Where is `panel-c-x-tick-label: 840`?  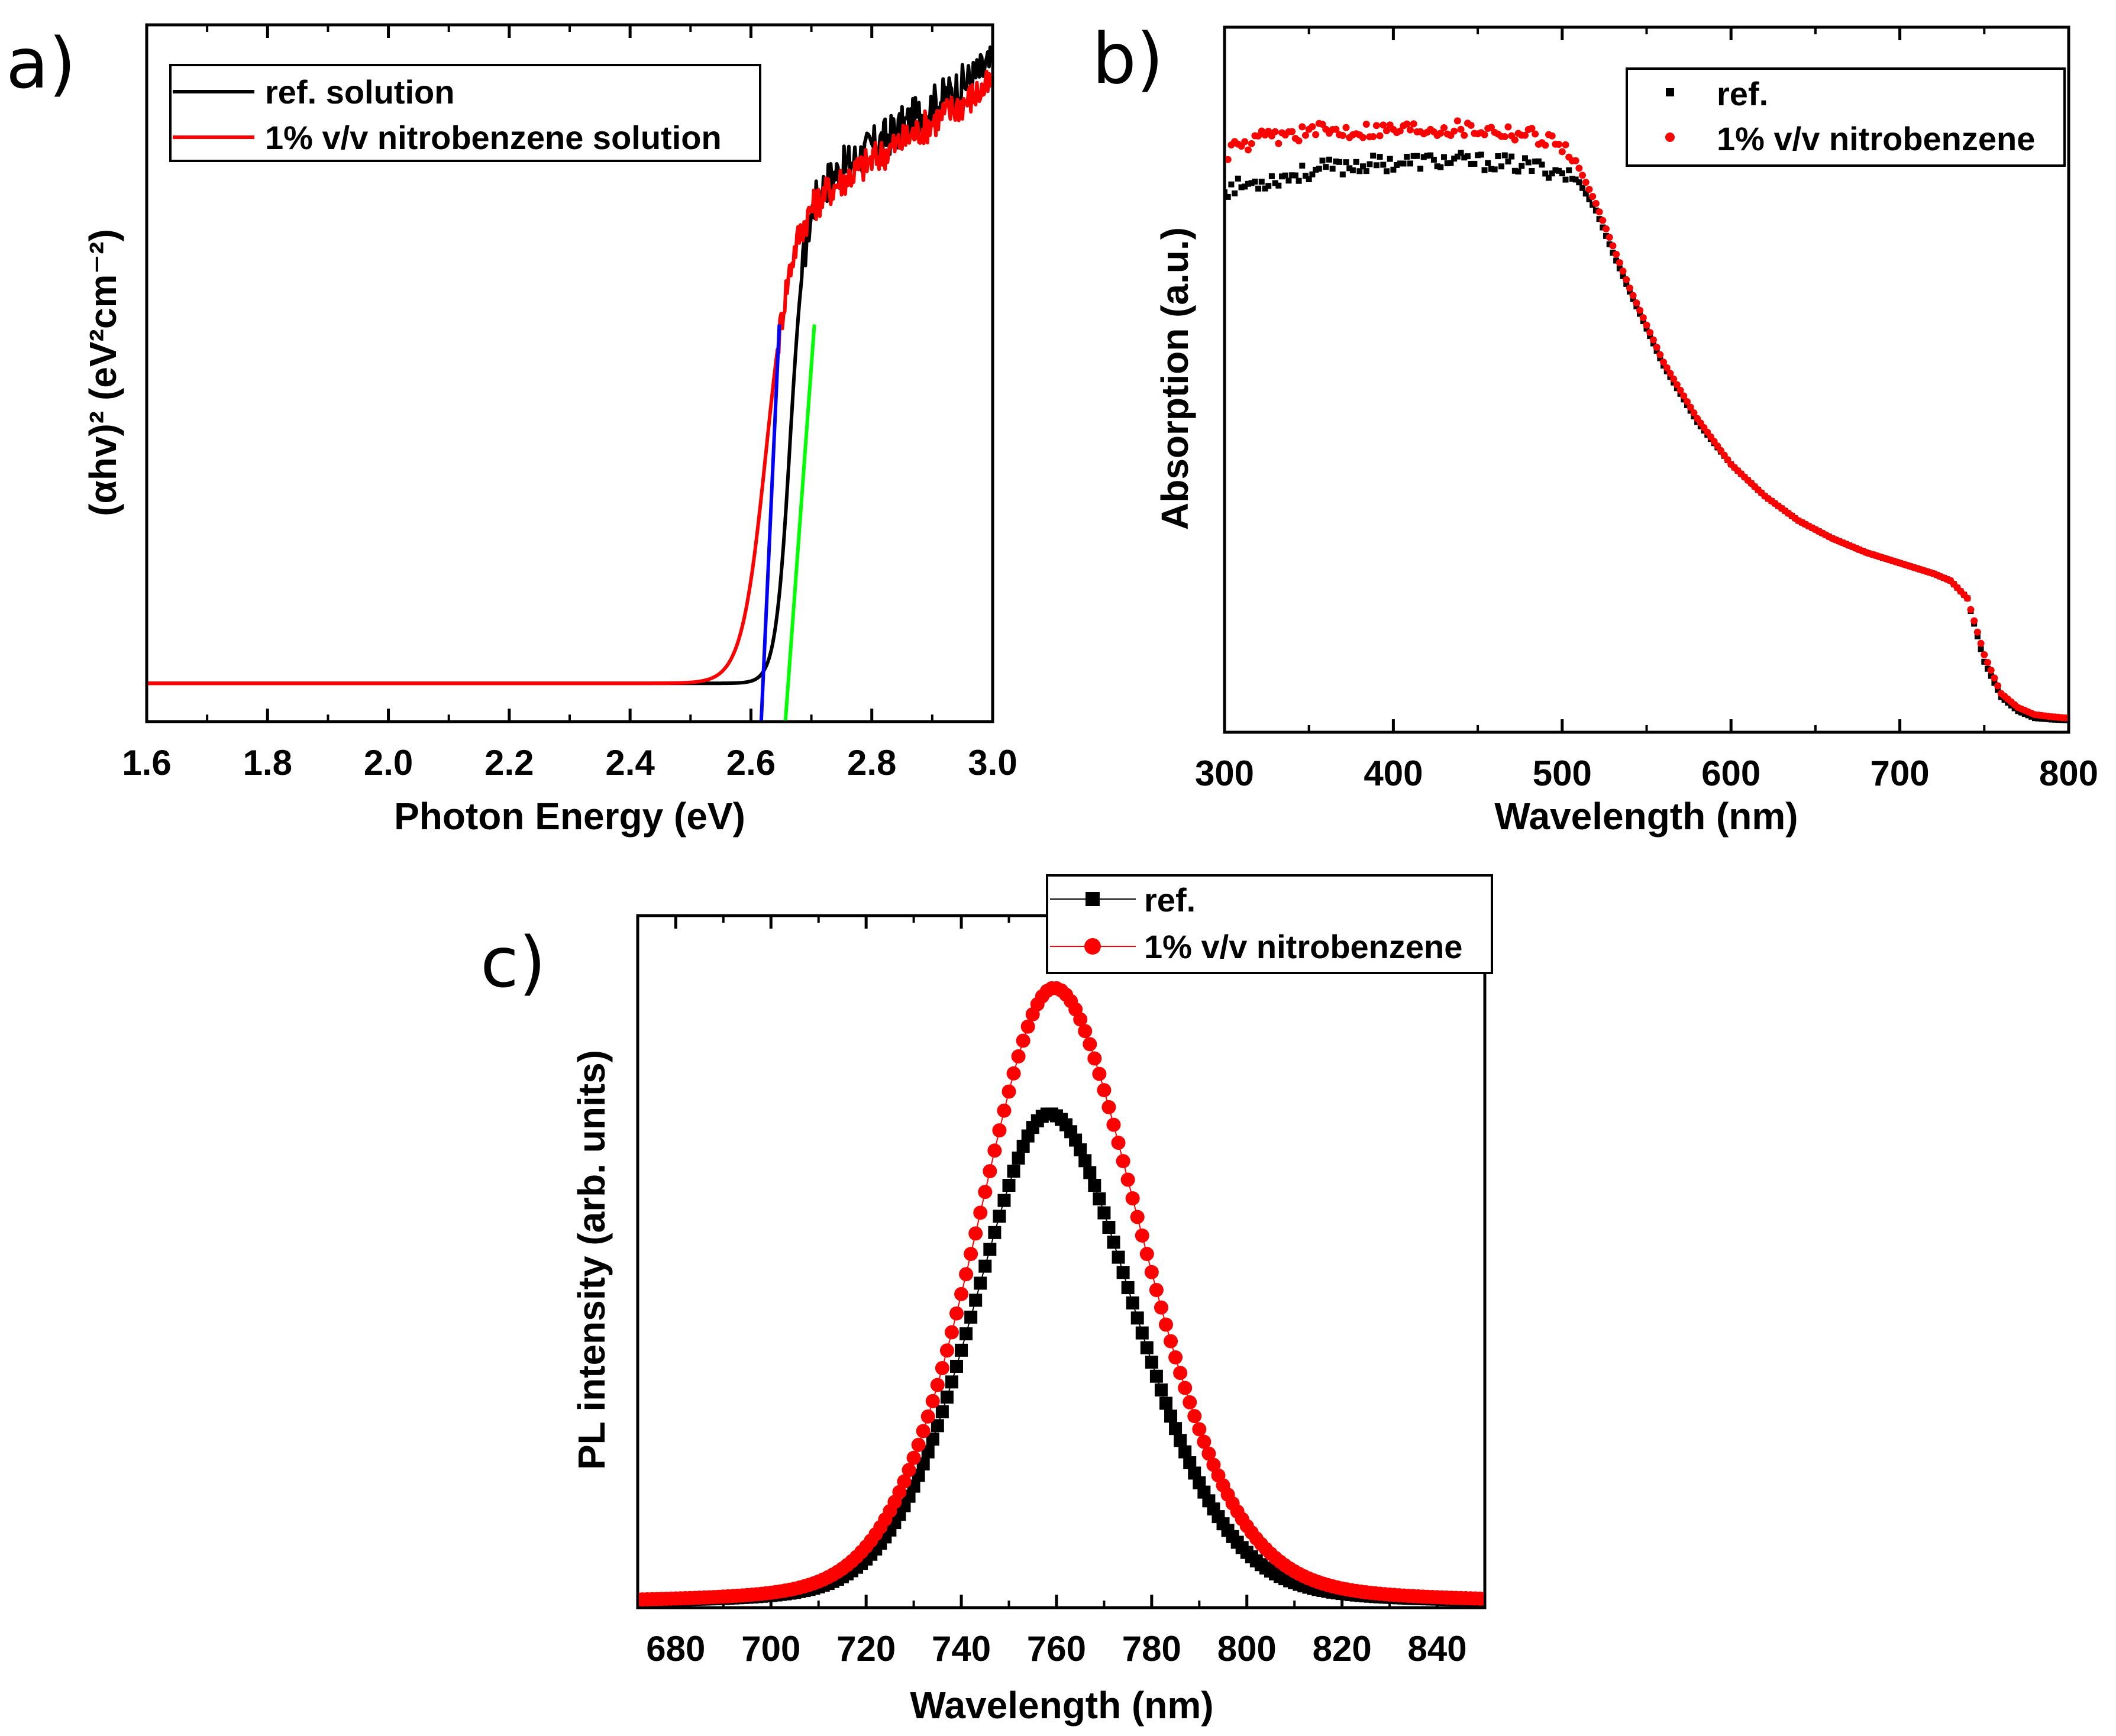 panel-c-x-tick-label: 840 is located at coordinates (1436, 1649).